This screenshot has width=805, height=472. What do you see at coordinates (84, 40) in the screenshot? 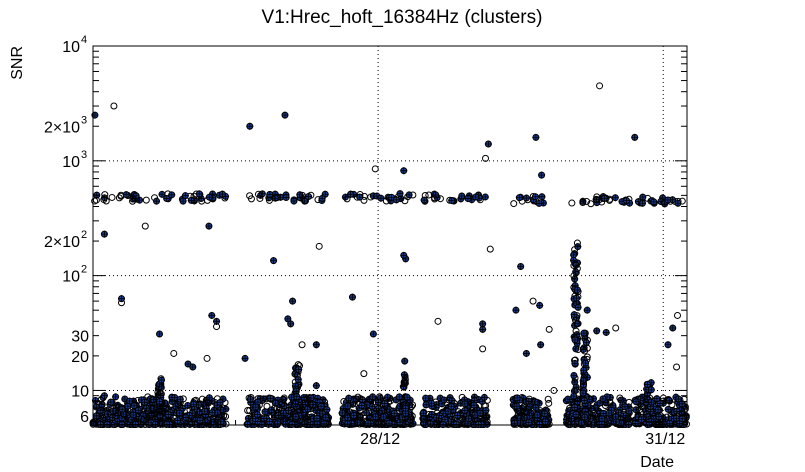
I see `y-tick-exponent: 4` at bounding box center [84, 40].